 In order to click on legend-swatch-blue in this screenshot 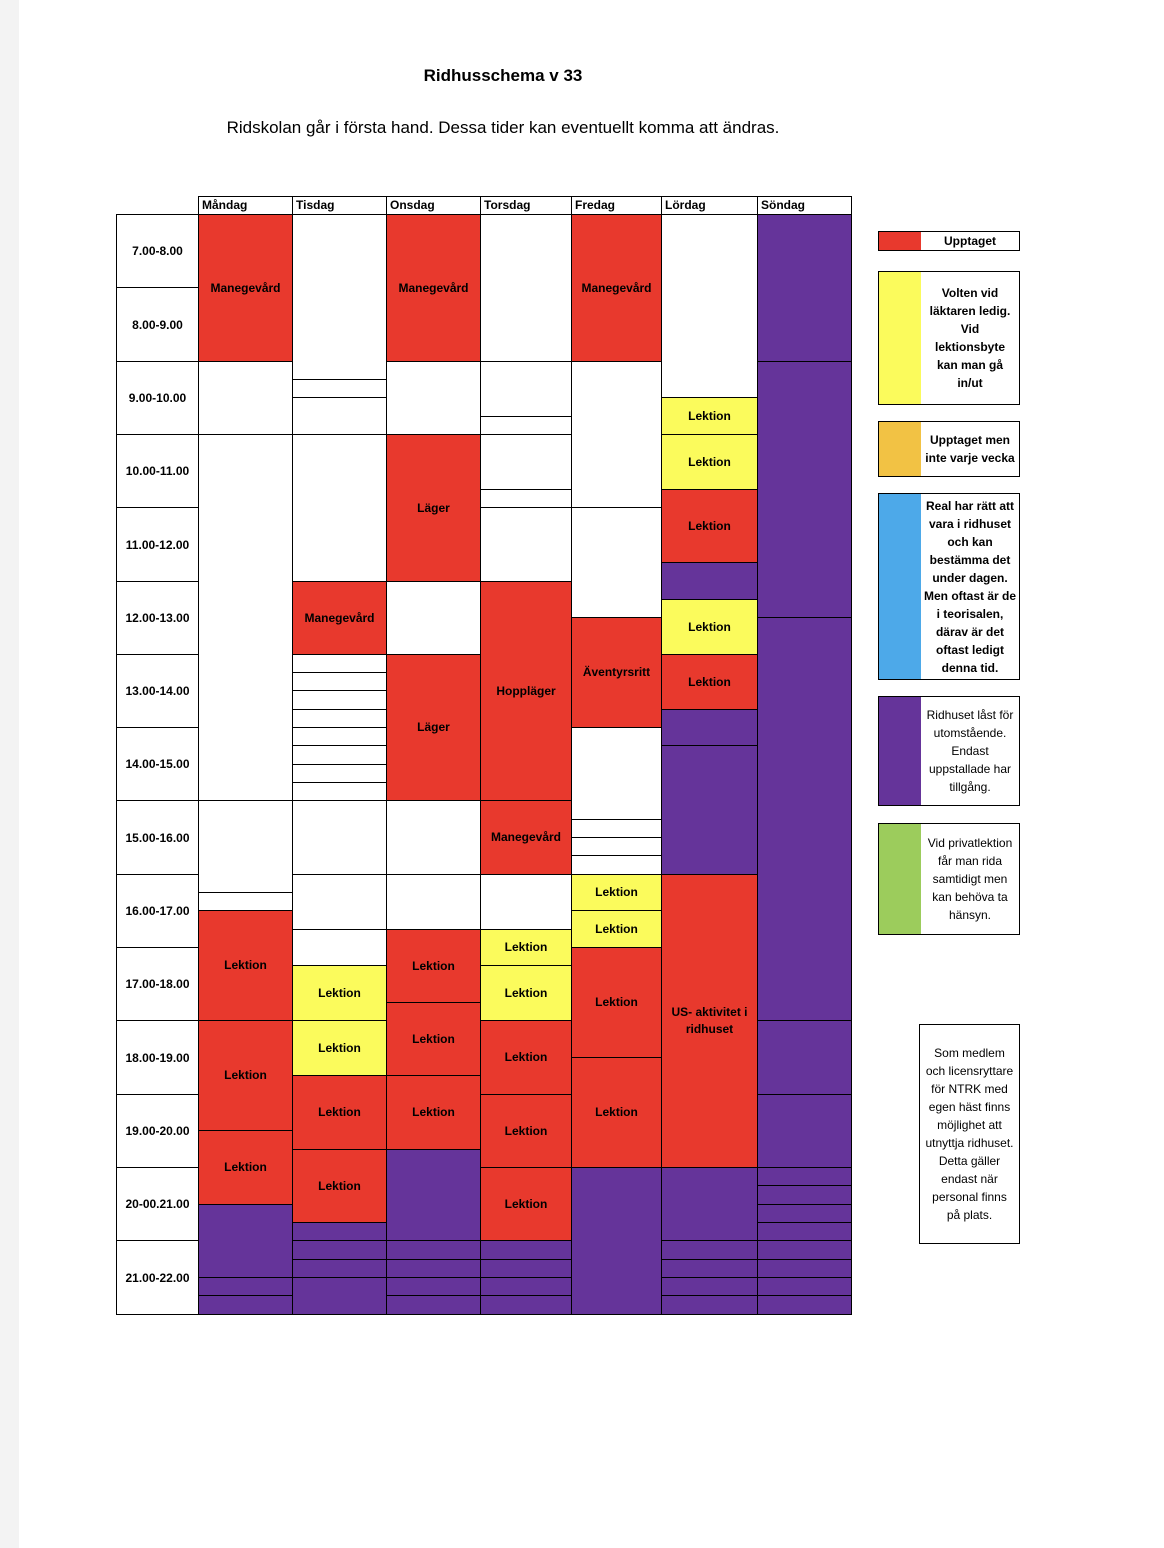, I will do `click(900, 586)`.